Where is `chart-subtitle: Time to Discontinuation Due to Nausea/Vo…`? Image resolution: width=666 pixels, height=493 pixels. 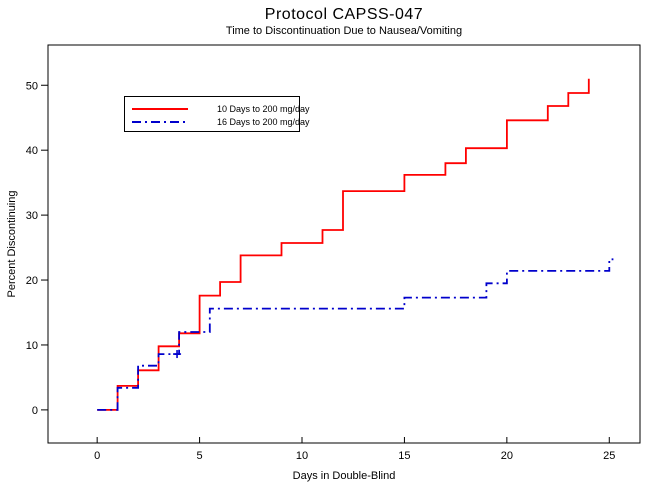 chart-subtitle: Time to Discontinuation Due to Nausea/Vo… is located at coordinates (344, 31).